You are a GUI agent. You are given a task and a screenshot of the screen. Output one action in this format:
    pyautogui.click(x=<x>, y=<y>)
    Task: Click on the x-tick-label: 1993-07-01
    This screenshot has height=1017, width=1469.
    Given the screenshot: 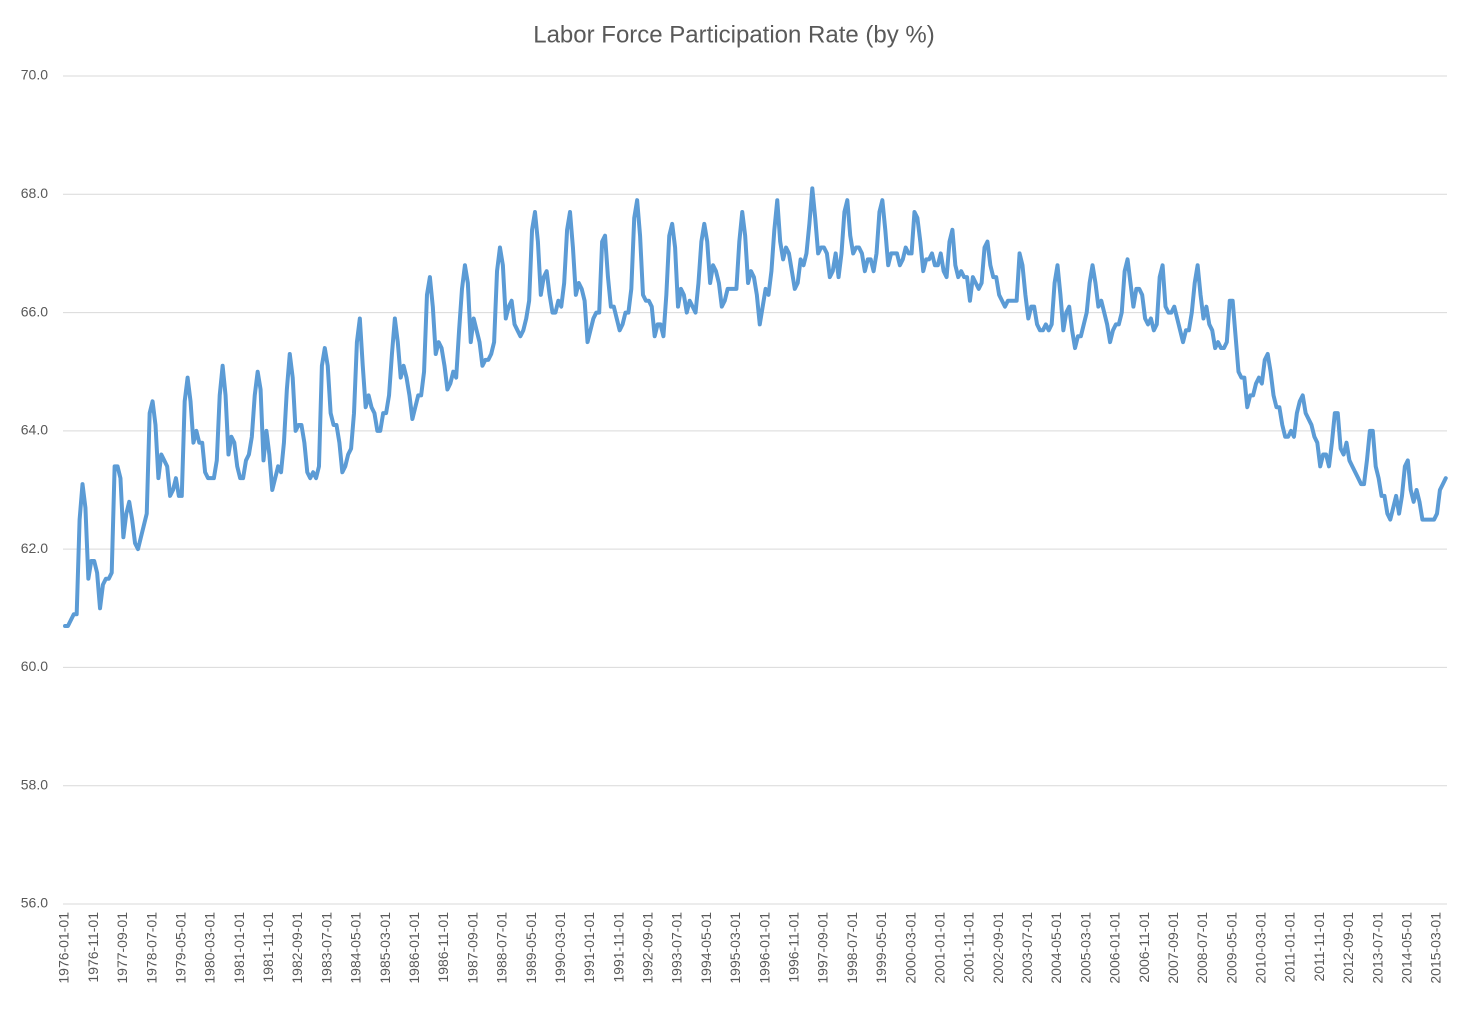 What is the action you would take?
    pyautogui.click(x=677, y=948)
    